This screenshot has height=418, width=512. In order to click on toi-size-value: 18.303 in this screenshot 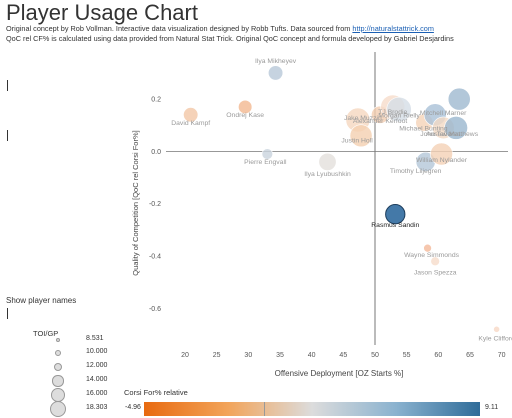, I will do `click(96, 407)`.